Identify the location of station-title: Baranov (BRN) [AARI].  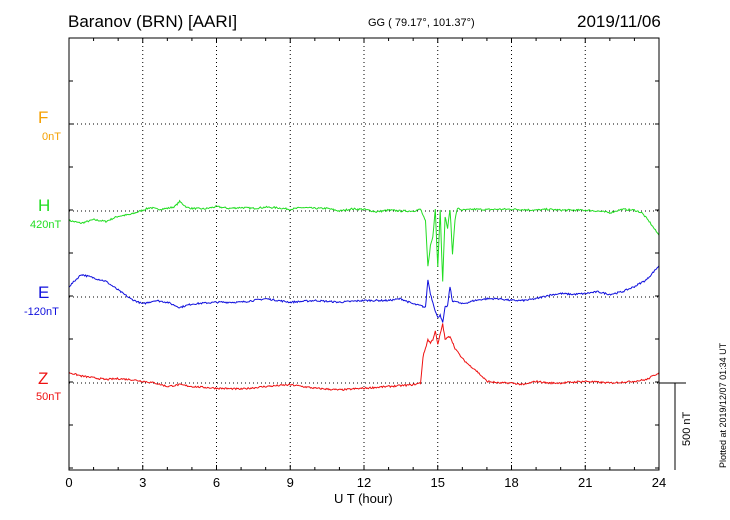
(153, 21).